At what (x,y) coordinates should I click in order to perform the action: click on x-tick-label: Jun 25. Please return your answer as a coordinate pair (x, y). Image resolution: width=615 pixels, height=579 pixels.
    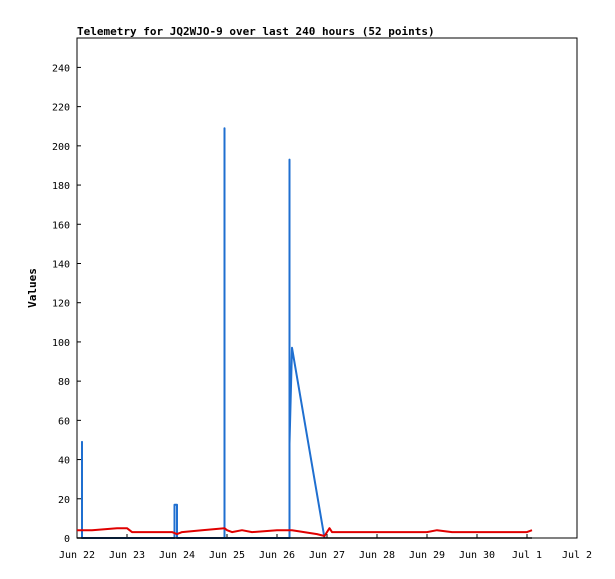
    Looking at the image, I should click on (227, 555).